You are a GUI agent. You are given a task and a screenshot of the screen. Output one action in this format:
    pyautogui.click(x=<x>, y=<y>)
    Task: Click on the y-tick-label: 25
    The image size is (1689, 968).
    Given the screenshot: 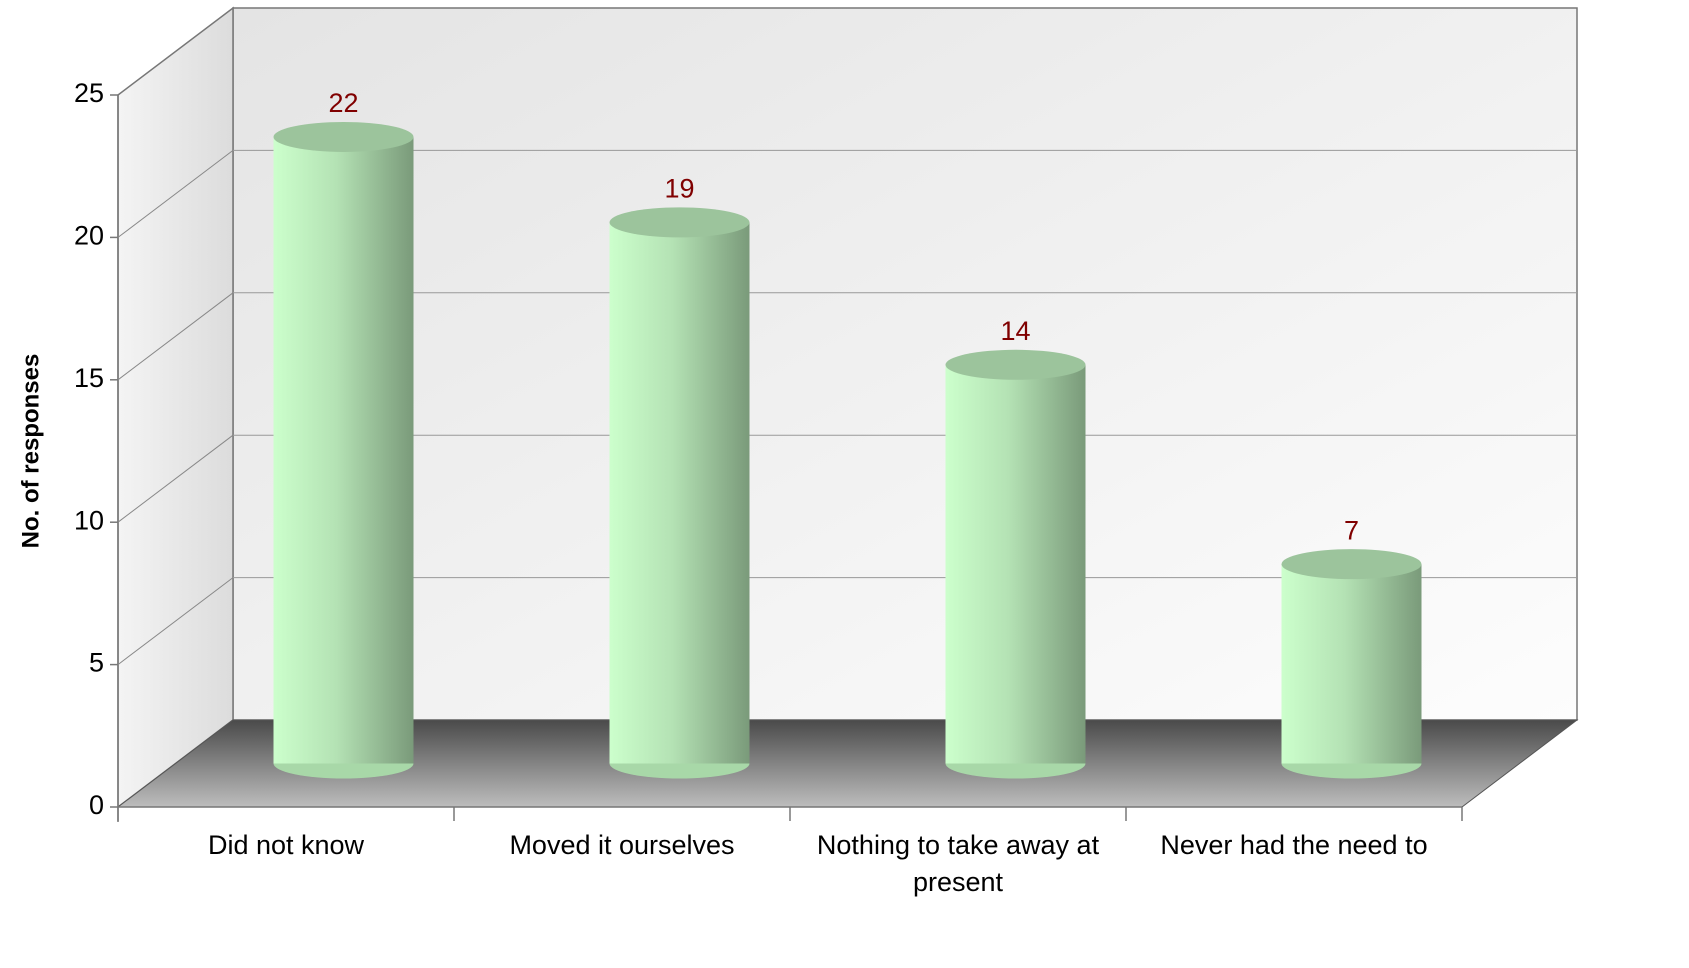 What is the action you would take?
    pyautogui.click(x=89, y=93)
    